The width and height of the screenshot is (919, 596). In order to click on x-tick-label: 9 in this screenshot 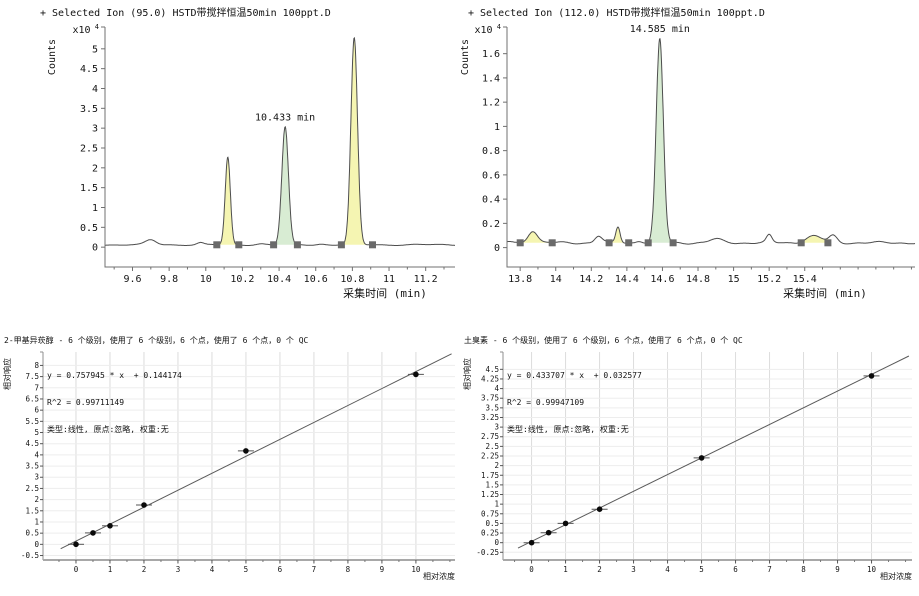, I will do `click(382, 569)`.